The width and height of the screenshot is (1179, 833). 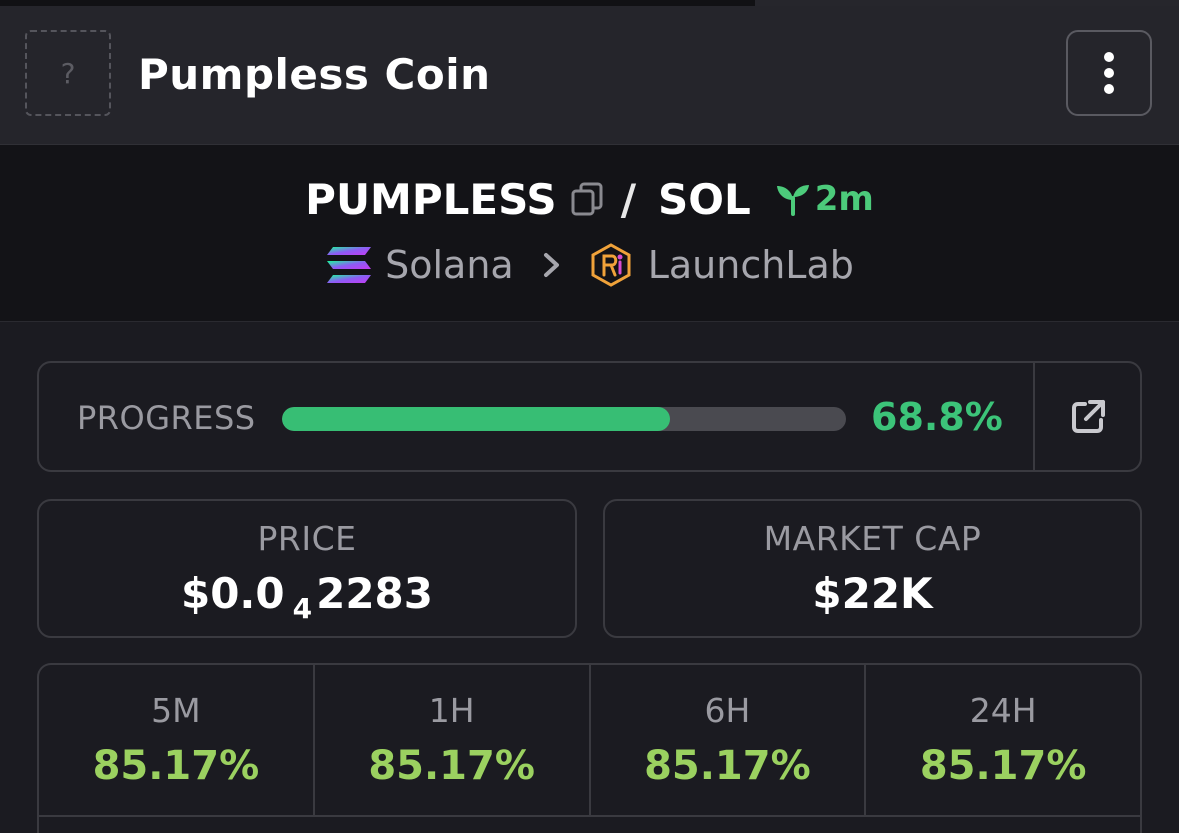 What do you see at coordinates (453, 740) in the screenshot?
I see `change-cell-1h: 1H 85.17%` at bounding box center [453, 740].